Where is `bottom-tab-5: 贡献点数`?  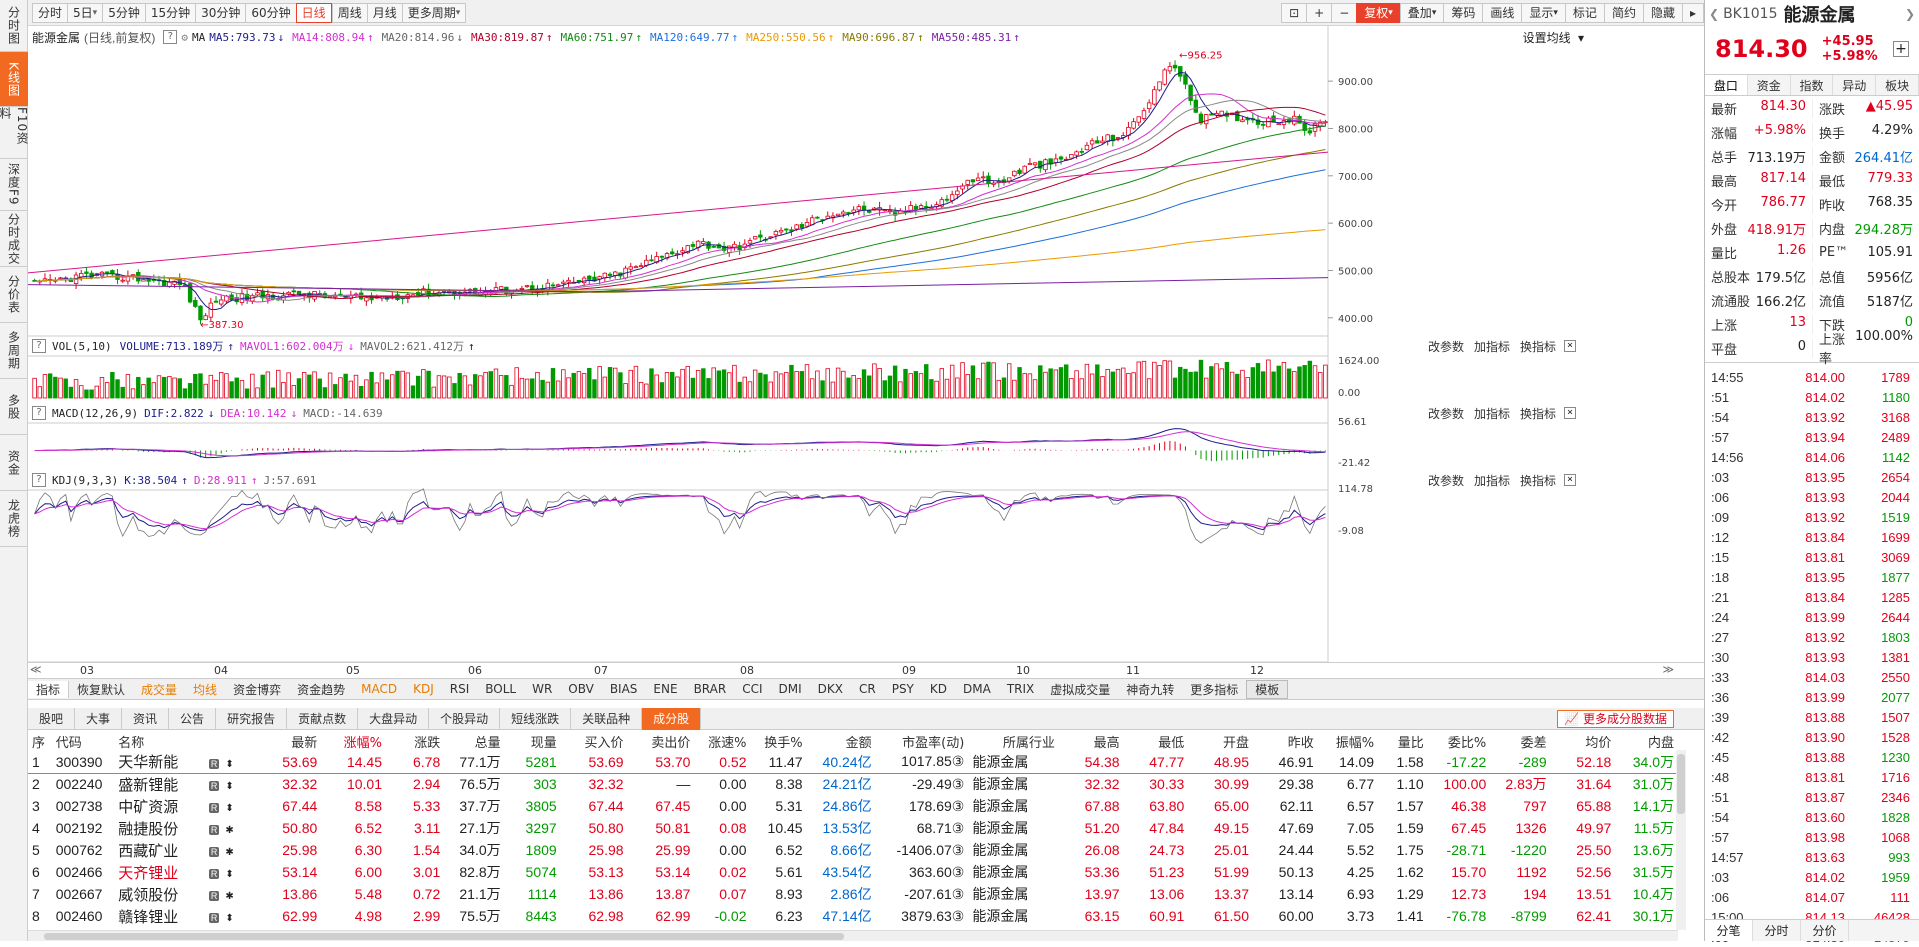
bottom-tab-5: 贡献点数 is located at coordinates (323, 718).